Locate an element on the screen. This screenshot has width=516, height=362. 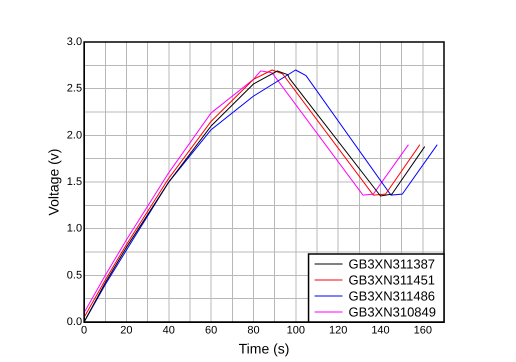
y-tick-label: 2.5 is located at coordinates (74, 88).